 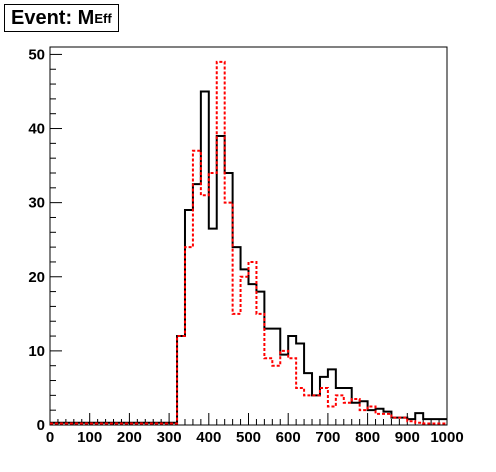 I want to click on x-tick-label: 100, so click(x=89, y=437).